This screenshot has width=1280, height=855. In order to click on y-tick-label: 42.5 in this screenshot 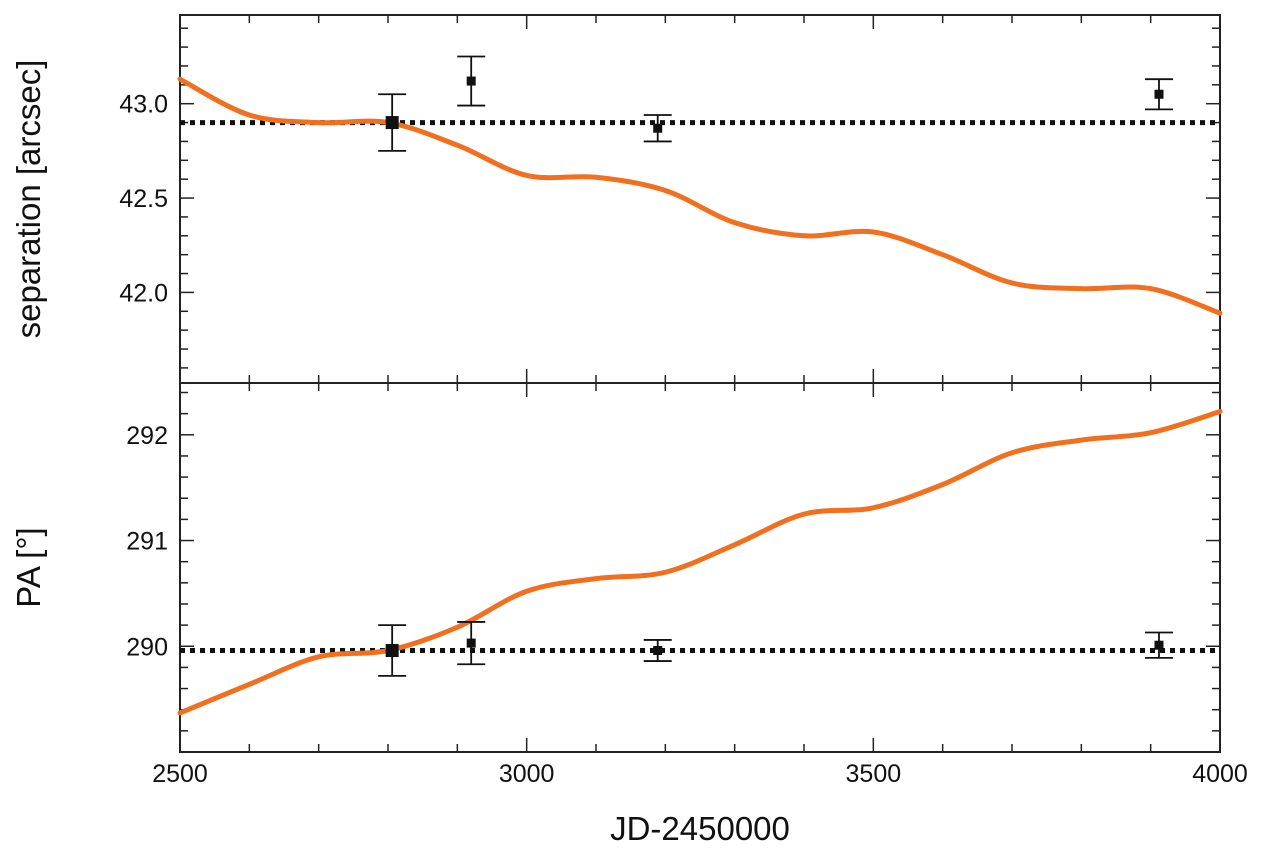, I will do `click(143, 199)`.